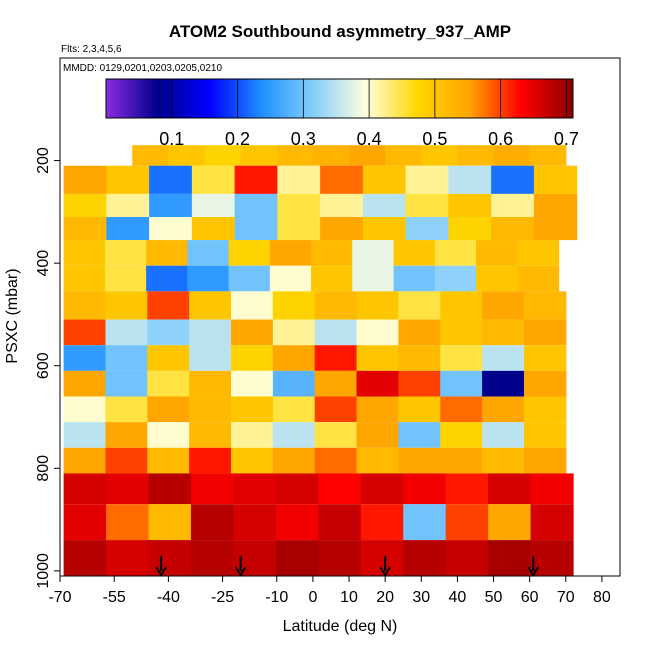 The height and width of the screenshot is (650, 650). Describe the element at coordinates (43, 468) in the screenshot. I see `y-tick-label-3: 800` at that location.